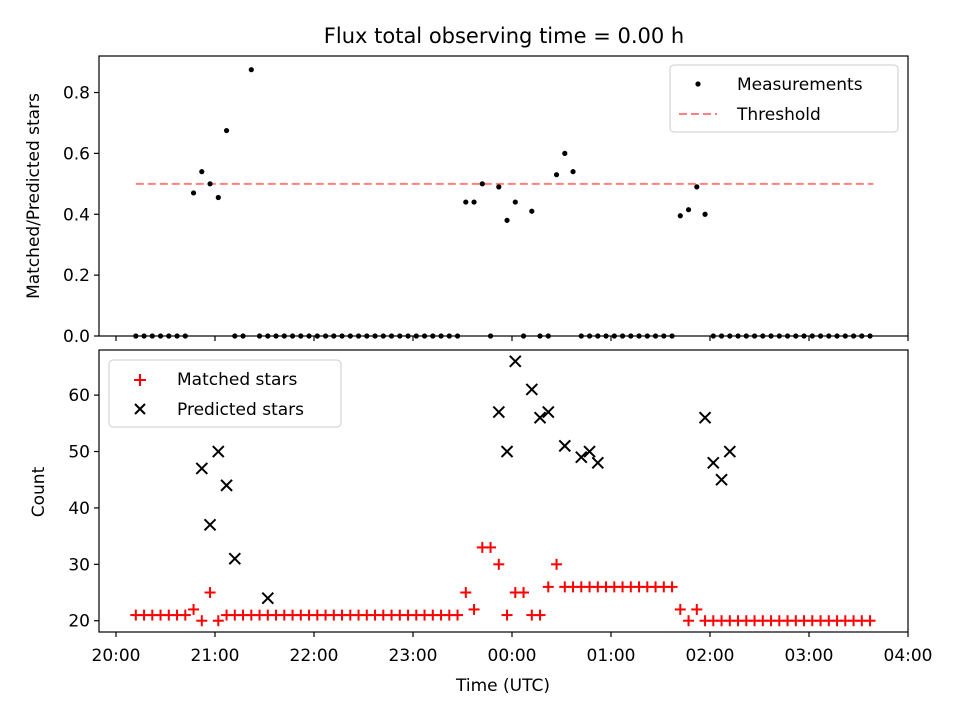  What do you see at coordinates (39, 491) in the screenshot?
I see `count-y-axis-label: Count` at bounding box center [39, 491].